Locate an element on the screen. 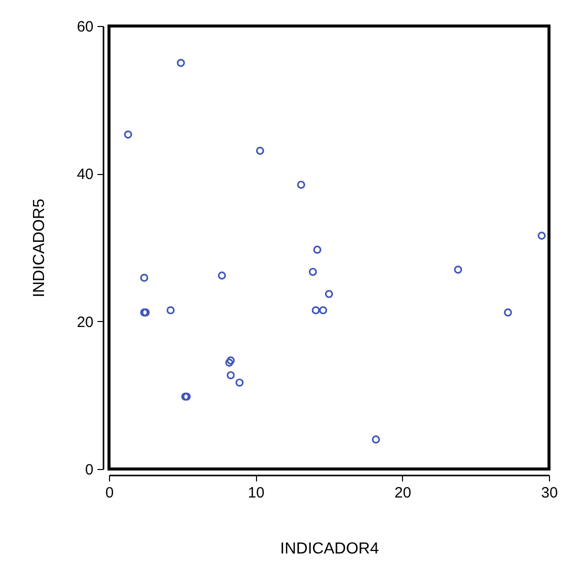 The height and width of the screenshot is (577, 566). x-axis-title: INDICADOR4 is located at coordinates (329, 549).